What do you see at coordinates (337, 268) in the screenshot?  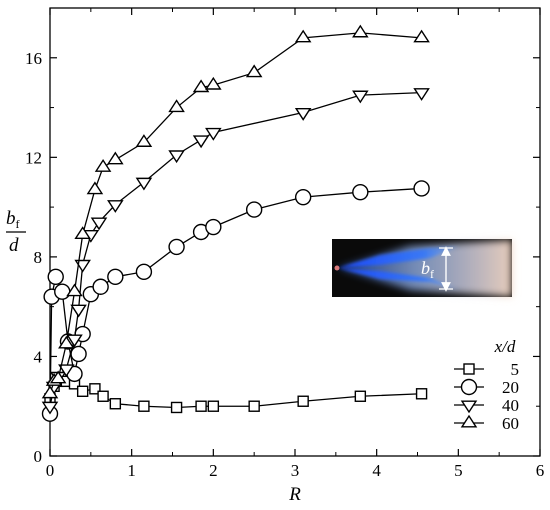 I see `nozzle-dot` at bounding box center [337, 268].